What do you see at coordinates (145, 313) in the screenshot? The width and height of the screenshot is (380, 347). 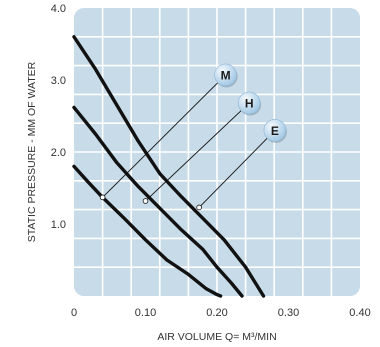 I see `x-tick-label: 0.10` at bounding box center [145, 313].